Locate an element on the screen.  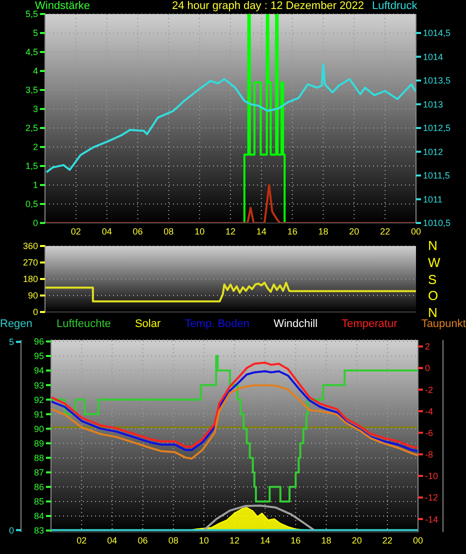
y-tick-label: 86 is located at coordinates (39, 487).